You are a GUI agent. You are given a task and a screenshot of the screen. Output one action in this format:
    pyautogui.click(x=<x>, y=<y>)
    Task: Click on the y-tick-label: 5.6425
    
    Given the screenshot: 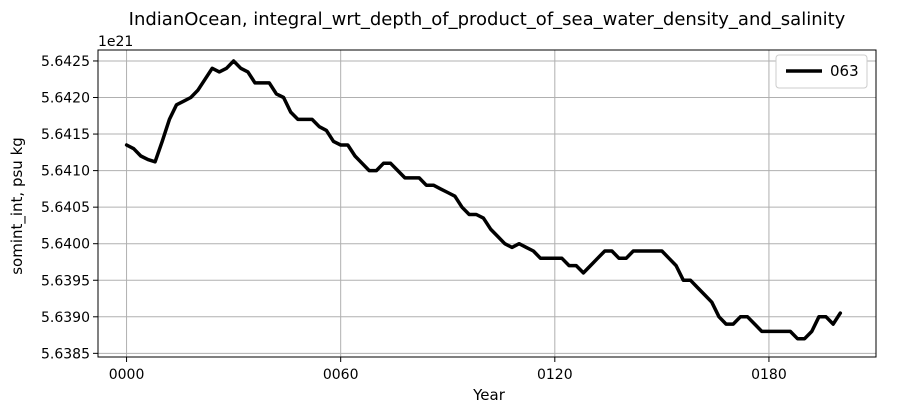 What is the action you would take?
    pyautogui.click(x=65, y=62)
    